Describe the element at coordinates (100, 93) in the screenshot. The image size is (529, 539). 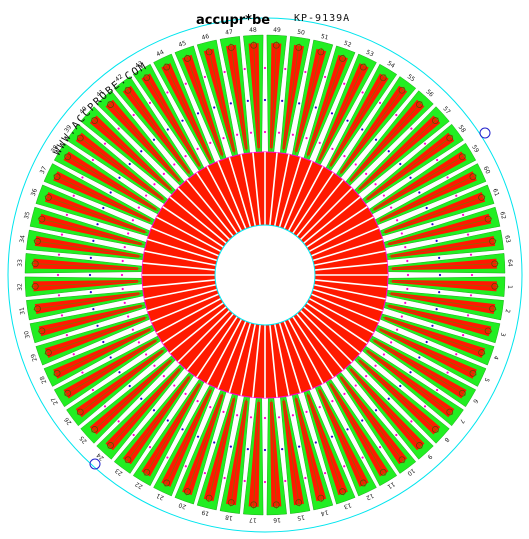
I see `pin-label: 41` at that location.